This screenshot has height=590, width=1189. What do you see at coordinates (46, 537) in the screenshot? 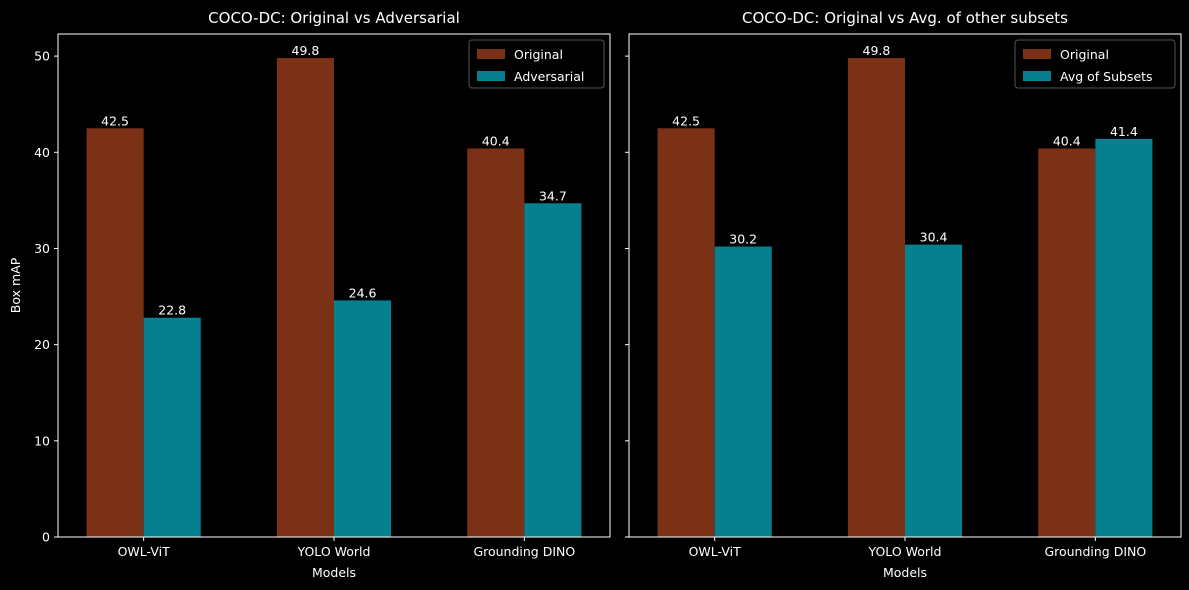
I see `y-tick-label: 0` at bounding box center [46, 537].